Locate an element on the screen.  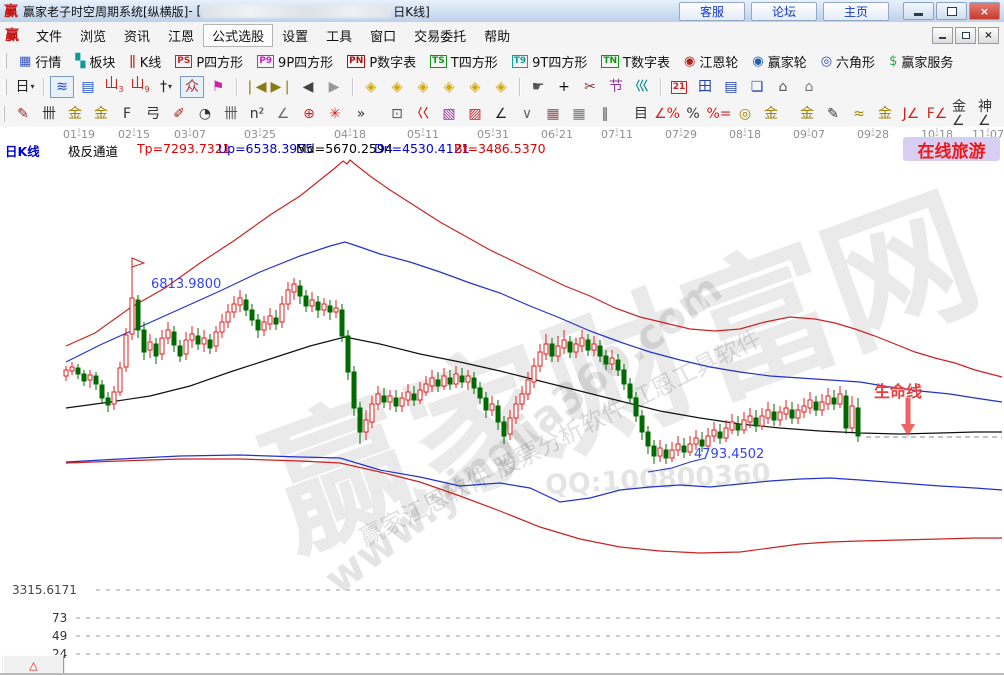
grid-b-button: ▦ is located at coordinates (579, 114).